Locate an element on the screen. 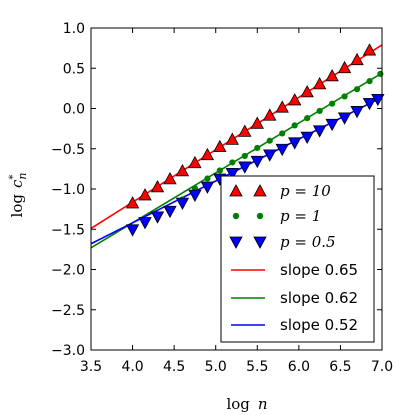 Image resolution: width=415 pixels, height=415 pixels. x-tick-label: 6.0 is located at coordinates (299, 367).